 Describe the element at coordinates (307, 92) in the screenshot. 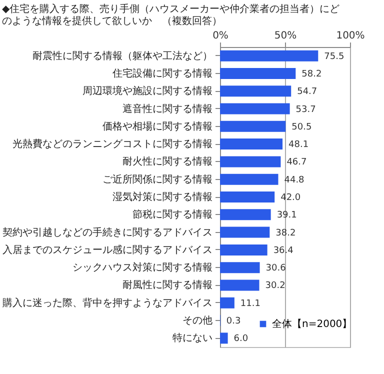

I see `data-label: 54.7` at that location.